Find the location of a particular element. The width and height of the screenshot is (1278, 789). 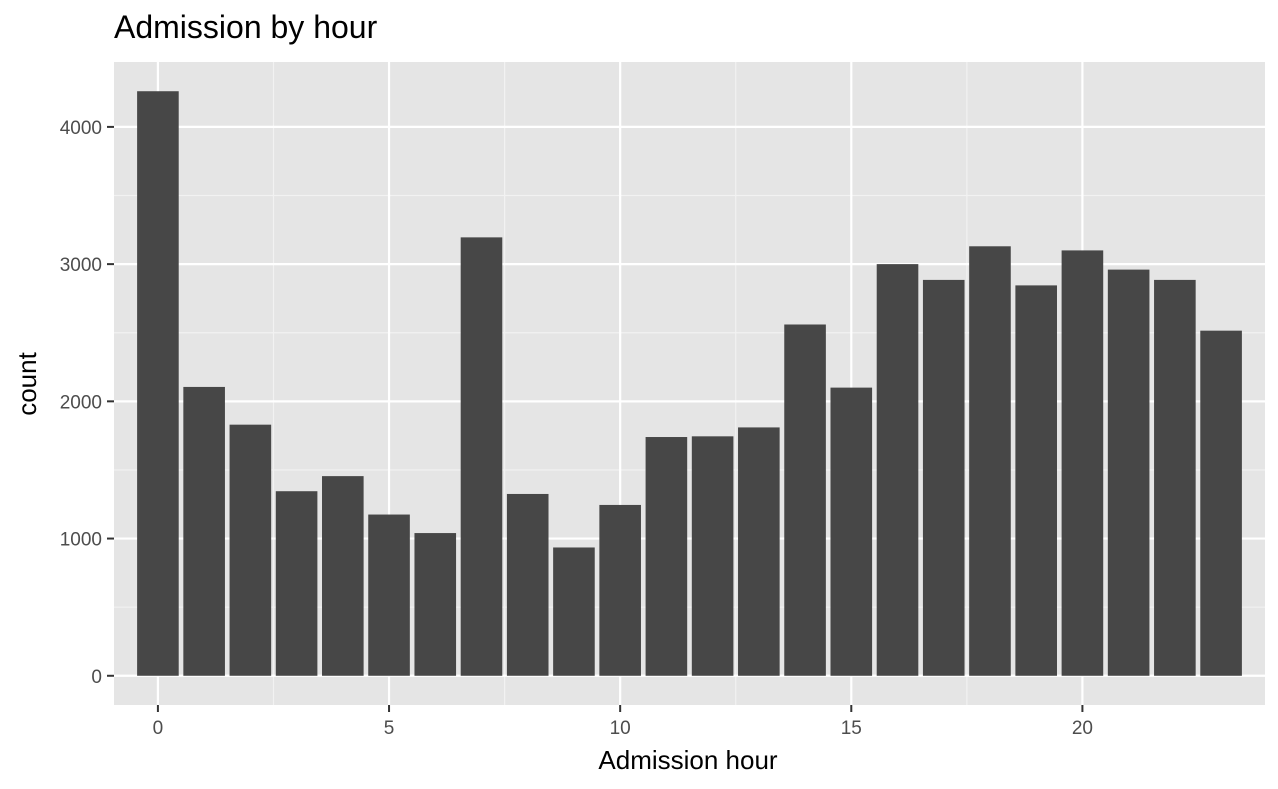

x-axis: 0 5 10 15 20 is located at coordinates (623, 722).